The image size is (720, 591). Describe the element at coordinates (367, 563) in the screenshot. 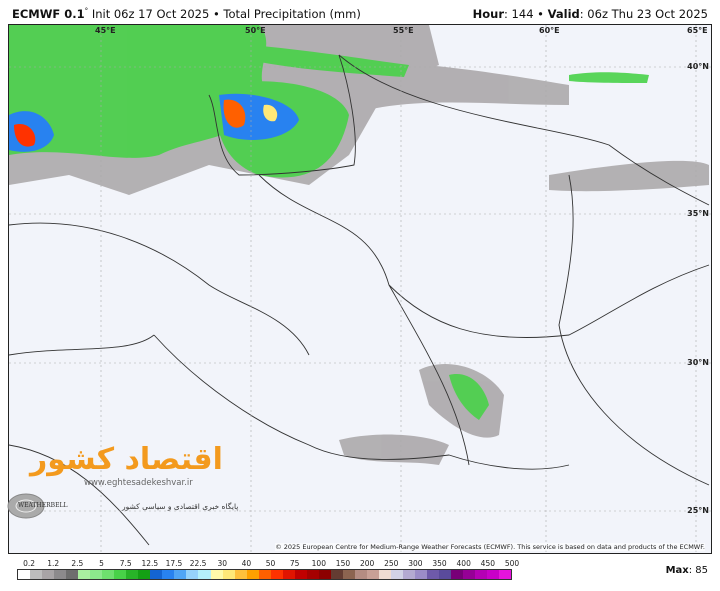

I see `colorbar-label: 200` at that location.